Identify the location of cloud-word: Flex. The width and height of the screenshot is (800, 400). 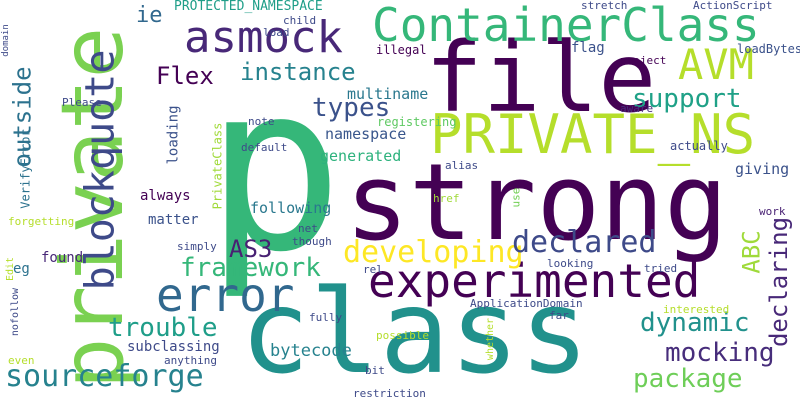
(185, 76).